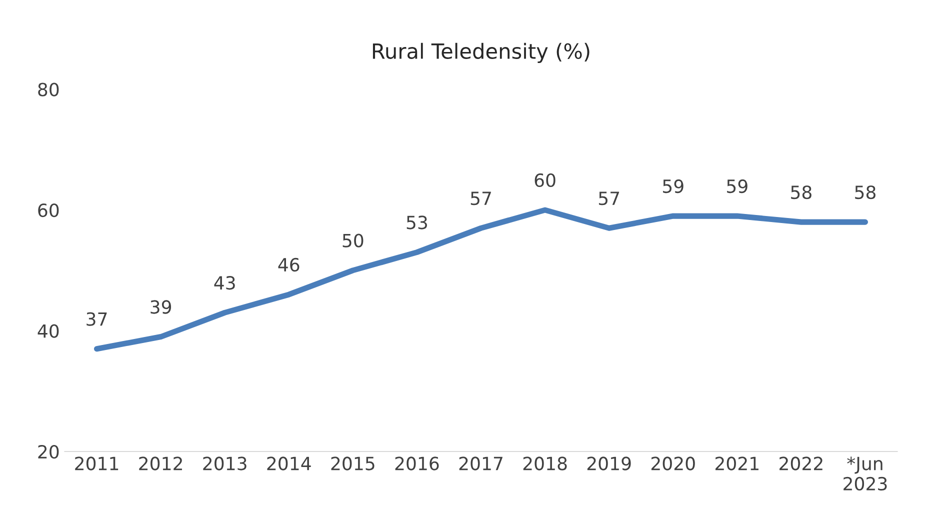 This screenshot has width=925, height=525. What do you see at coordinates (673, 463) in the screenshot?
I see `x-tick-label: 2020` at bounding box center [673, 463].